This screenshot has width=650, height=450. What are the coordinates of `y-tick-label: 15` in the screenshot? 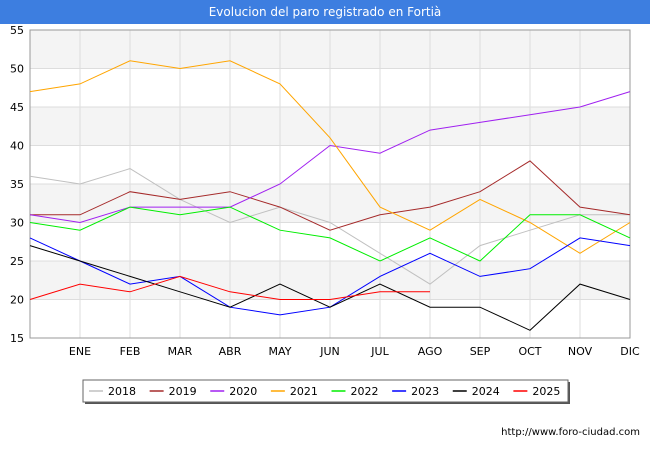 It's located at (17, 338).